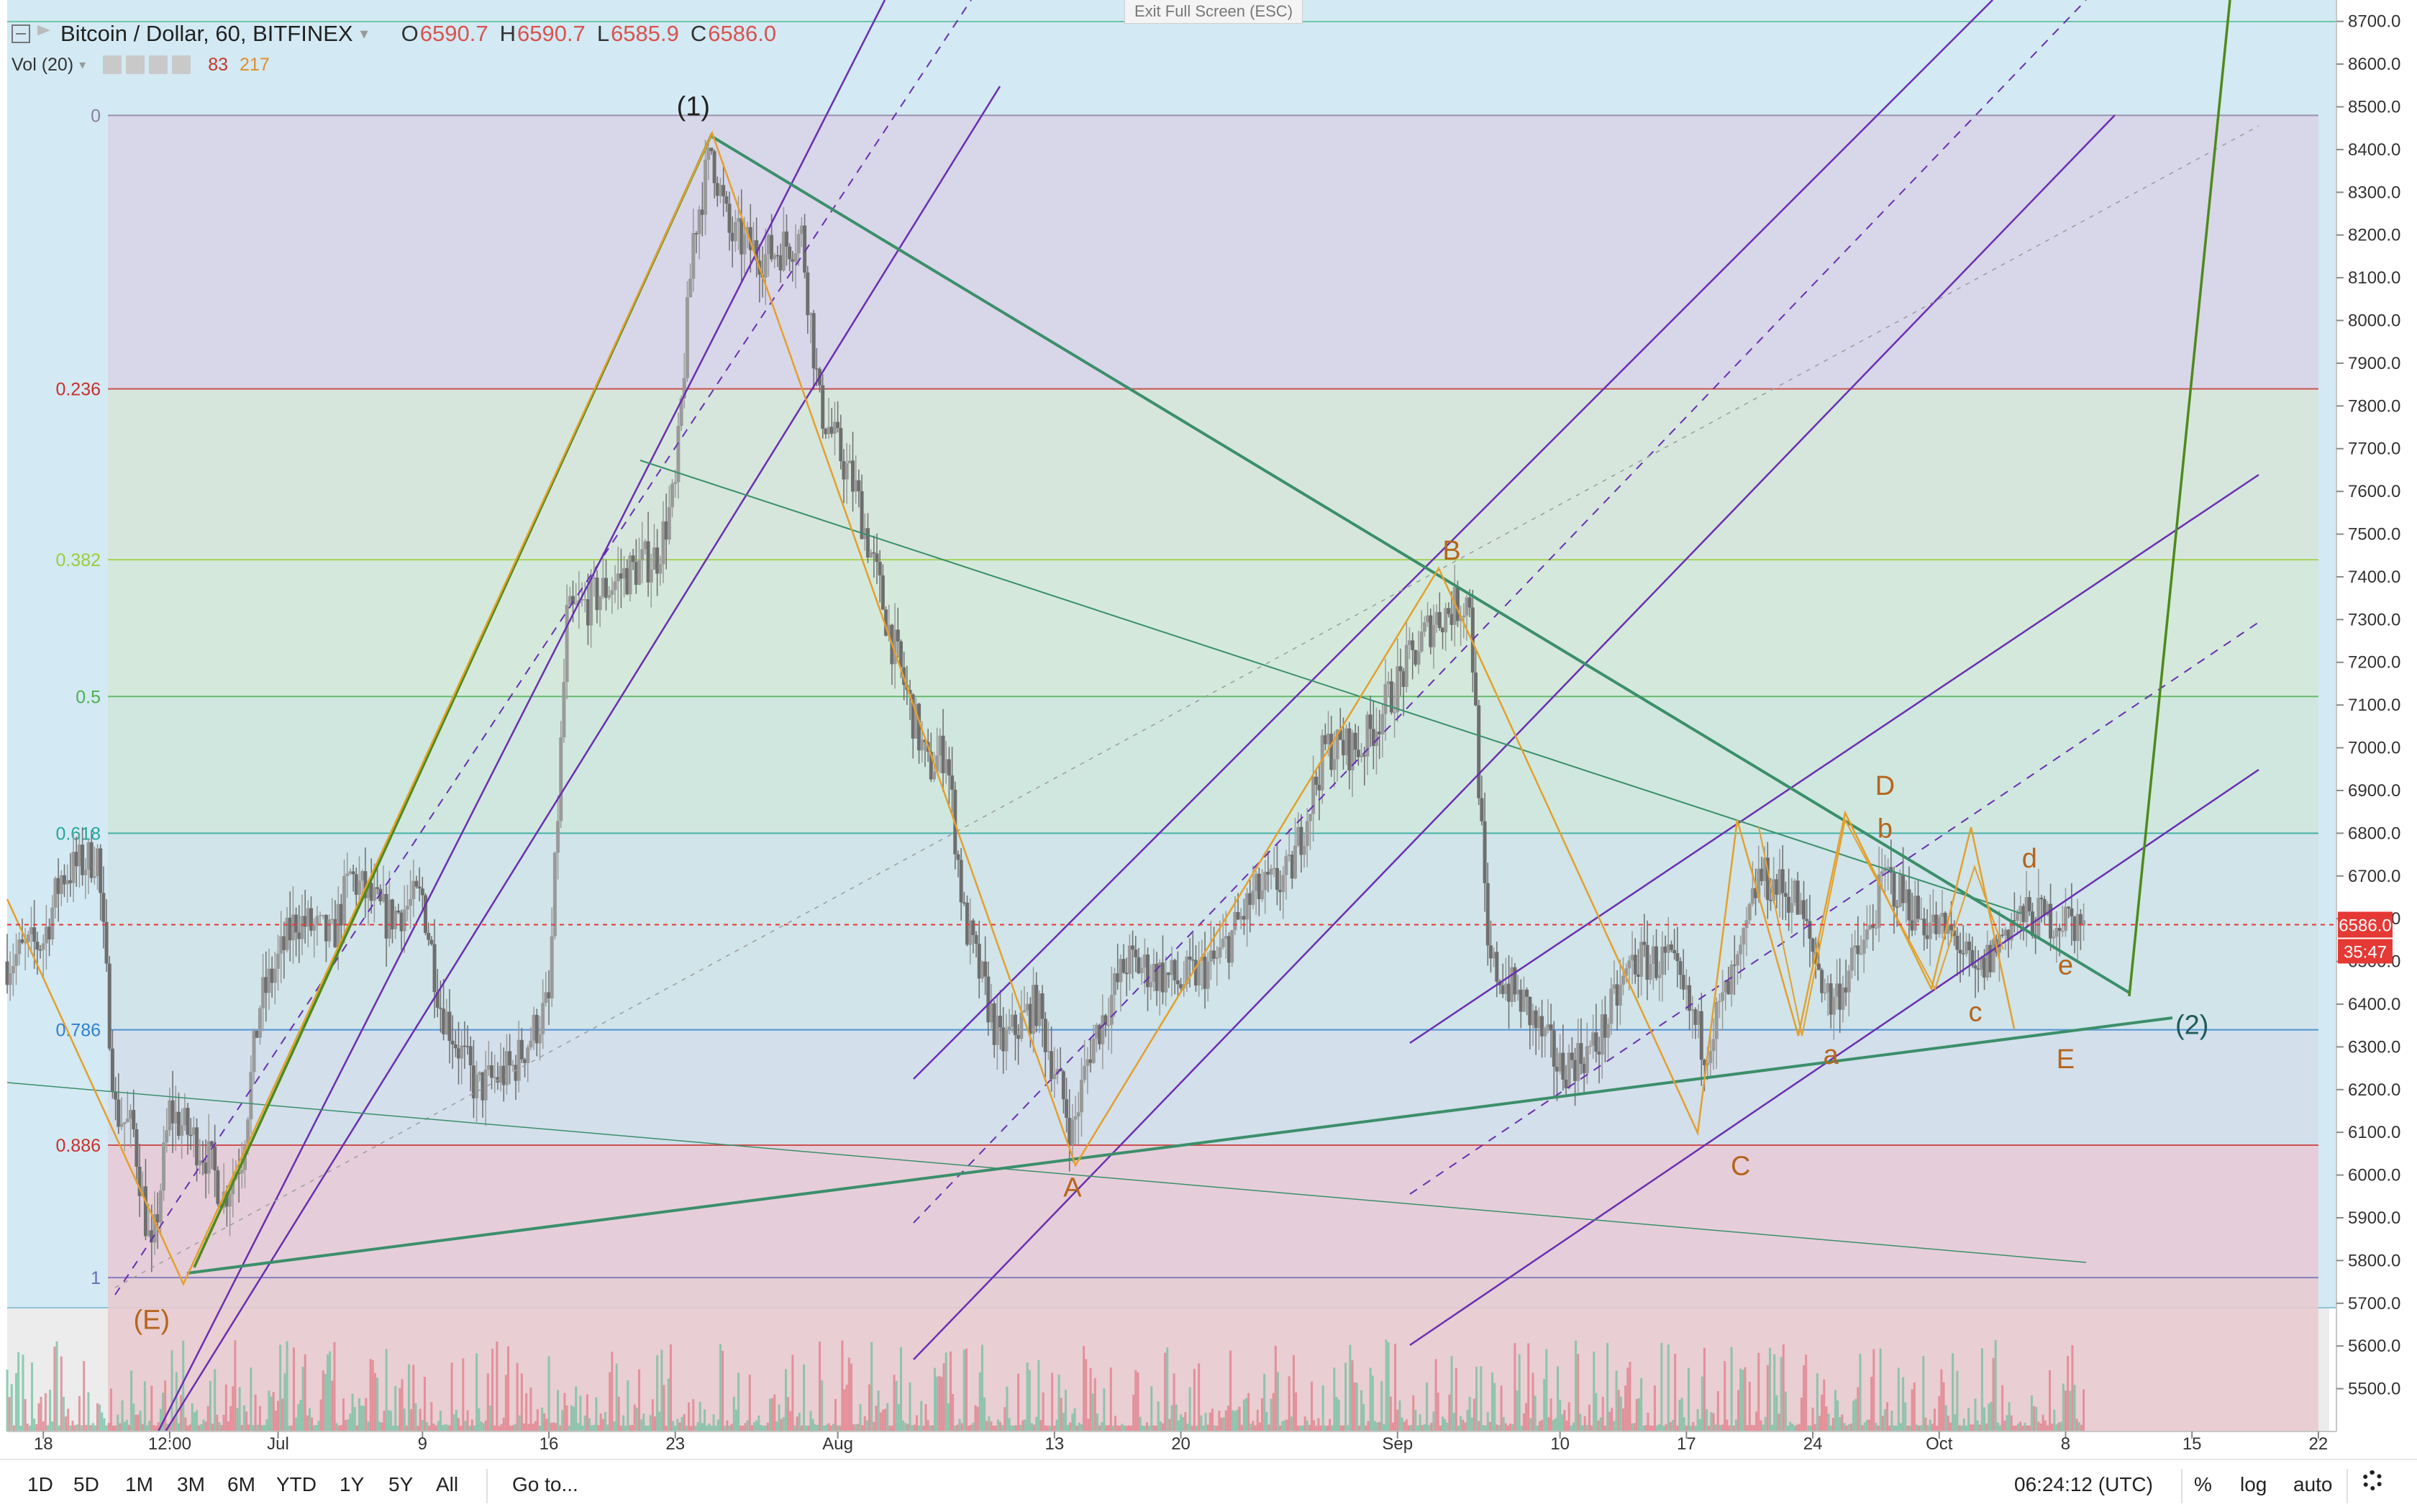  Describe the element at coordinates (2372, 1480) in the screenshot. I see `gear-icon` at that location.